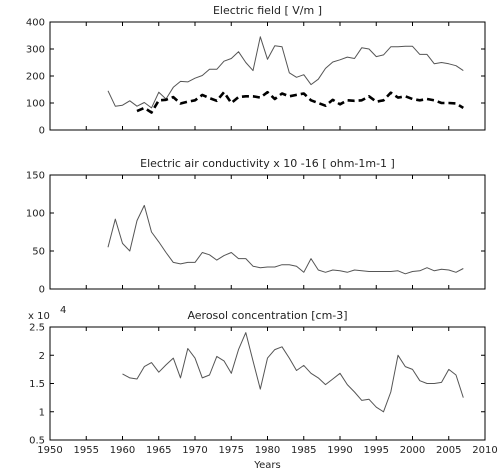 The image size is (500, 475). I want to click on y-tick-label: 200, so click(35, 77).